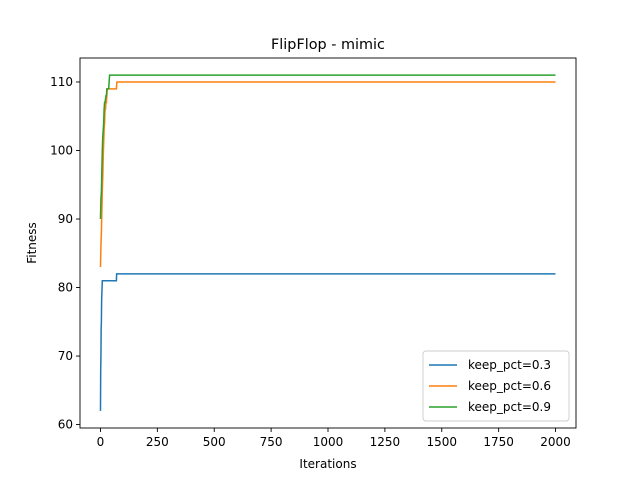  What do you see at coordinates (509, 386) in the screenshot?
I see `legend-label: keep_pct=0.6` at bounding box center [509, 386].